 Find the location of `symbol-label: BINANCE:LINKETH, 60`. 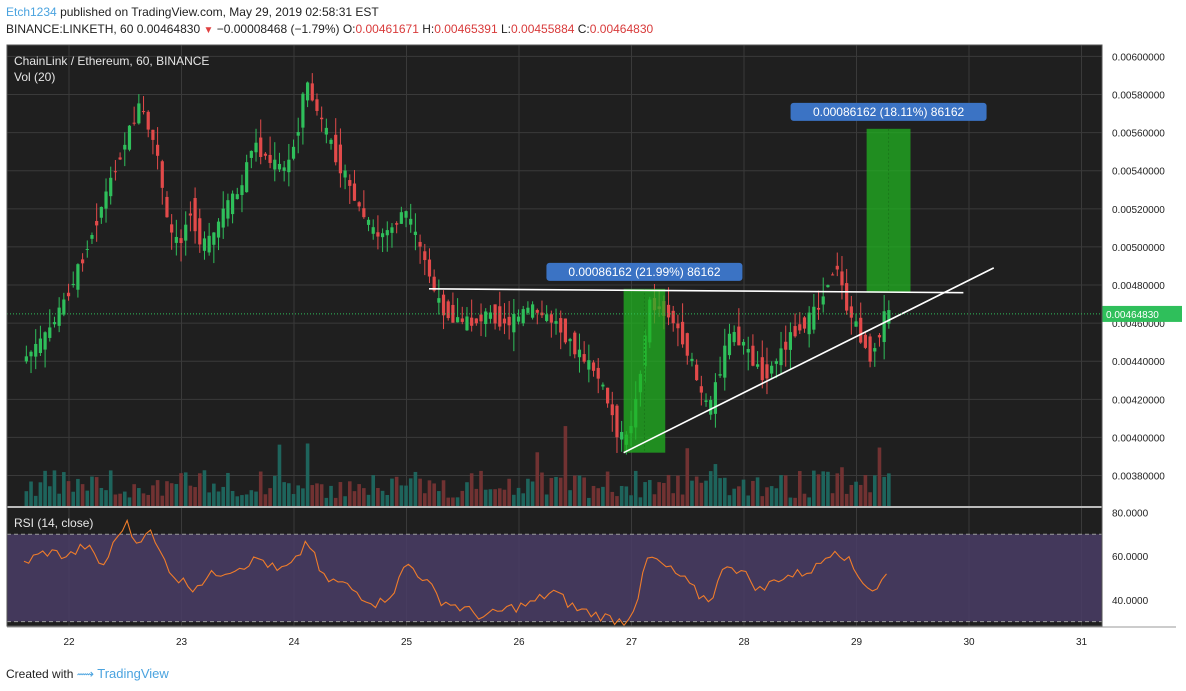

symbol-label: BINANCE:LINKETH, 60 is located at coordinates (70, 29).